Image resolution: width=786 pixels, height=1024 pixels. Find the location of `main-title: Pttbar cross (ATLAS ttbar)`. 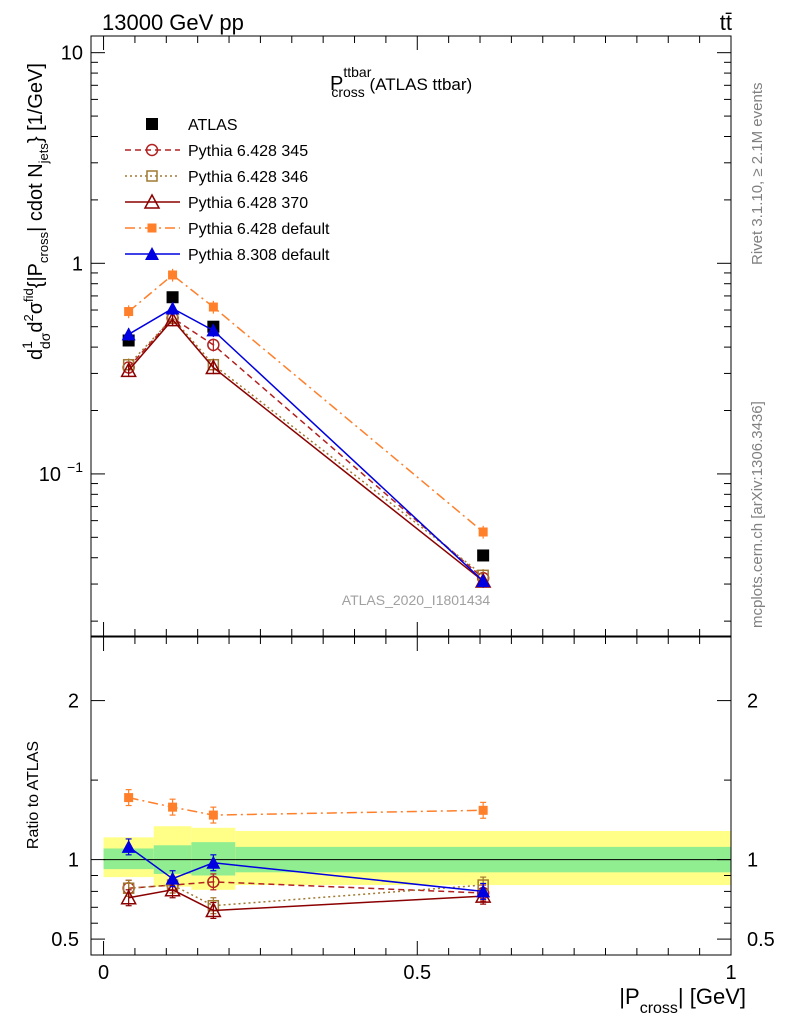

main-title: Pttbar cross (ATLAS ttbar) is located at coordinates (401, 82).